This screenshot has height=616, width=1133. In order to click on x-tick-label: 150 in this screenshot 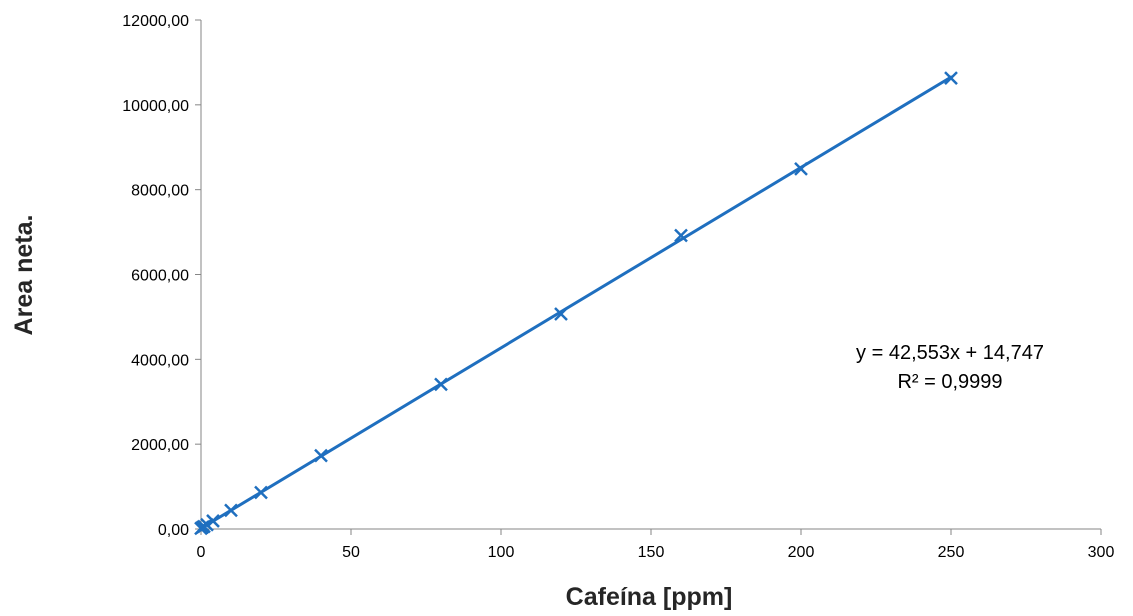, I will do `click(651, 552)`.